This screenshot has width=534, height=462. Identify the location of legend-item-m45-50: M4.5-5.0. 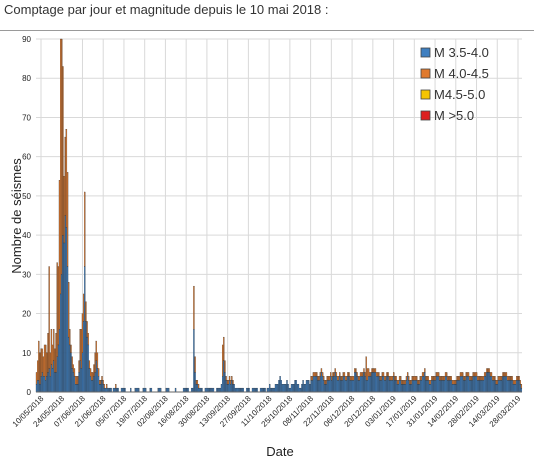
(459, 94).